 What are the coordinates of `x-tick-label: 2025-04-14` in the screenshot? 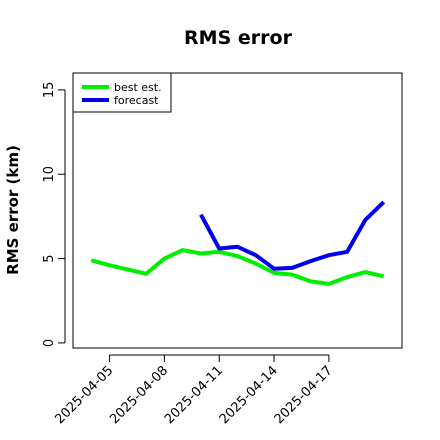 It's located at (249, 395).